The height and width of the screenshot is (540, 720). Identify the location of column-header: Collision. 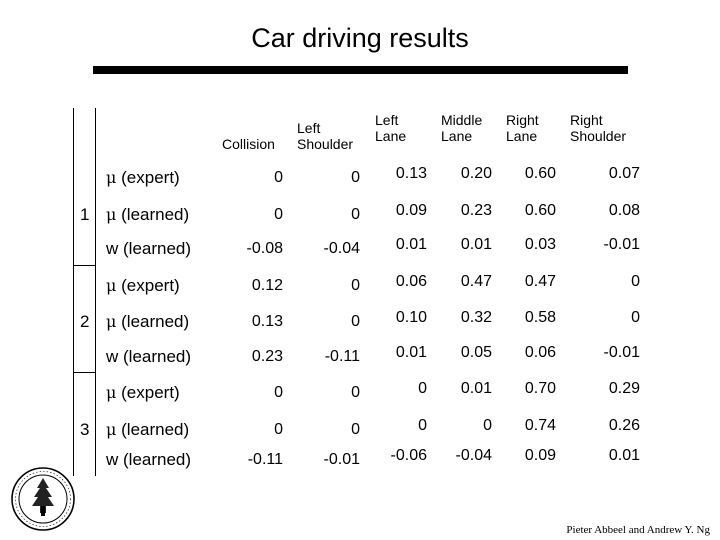
(248, 144).